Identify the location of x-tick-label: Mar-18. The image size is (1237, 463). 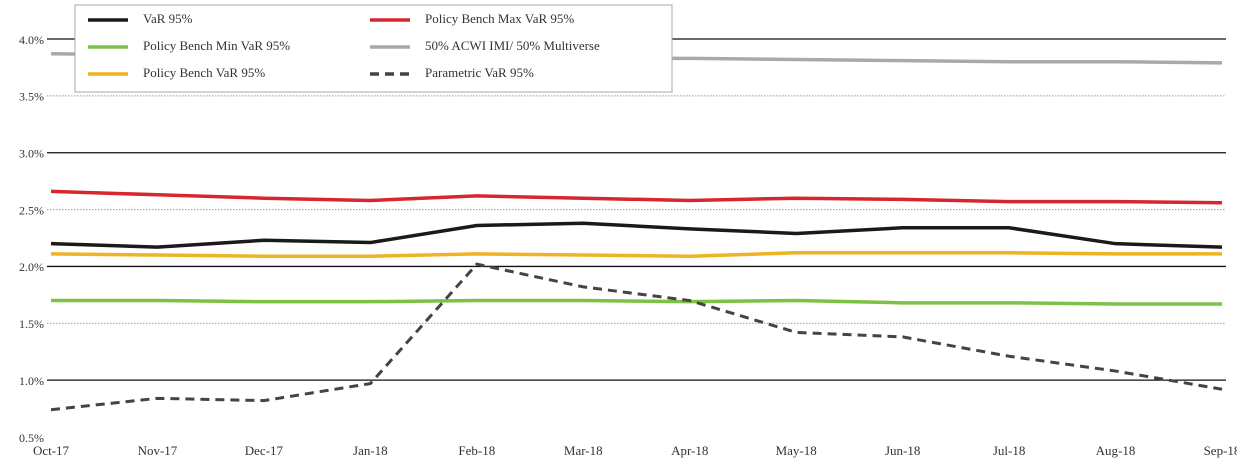
(583, 450).